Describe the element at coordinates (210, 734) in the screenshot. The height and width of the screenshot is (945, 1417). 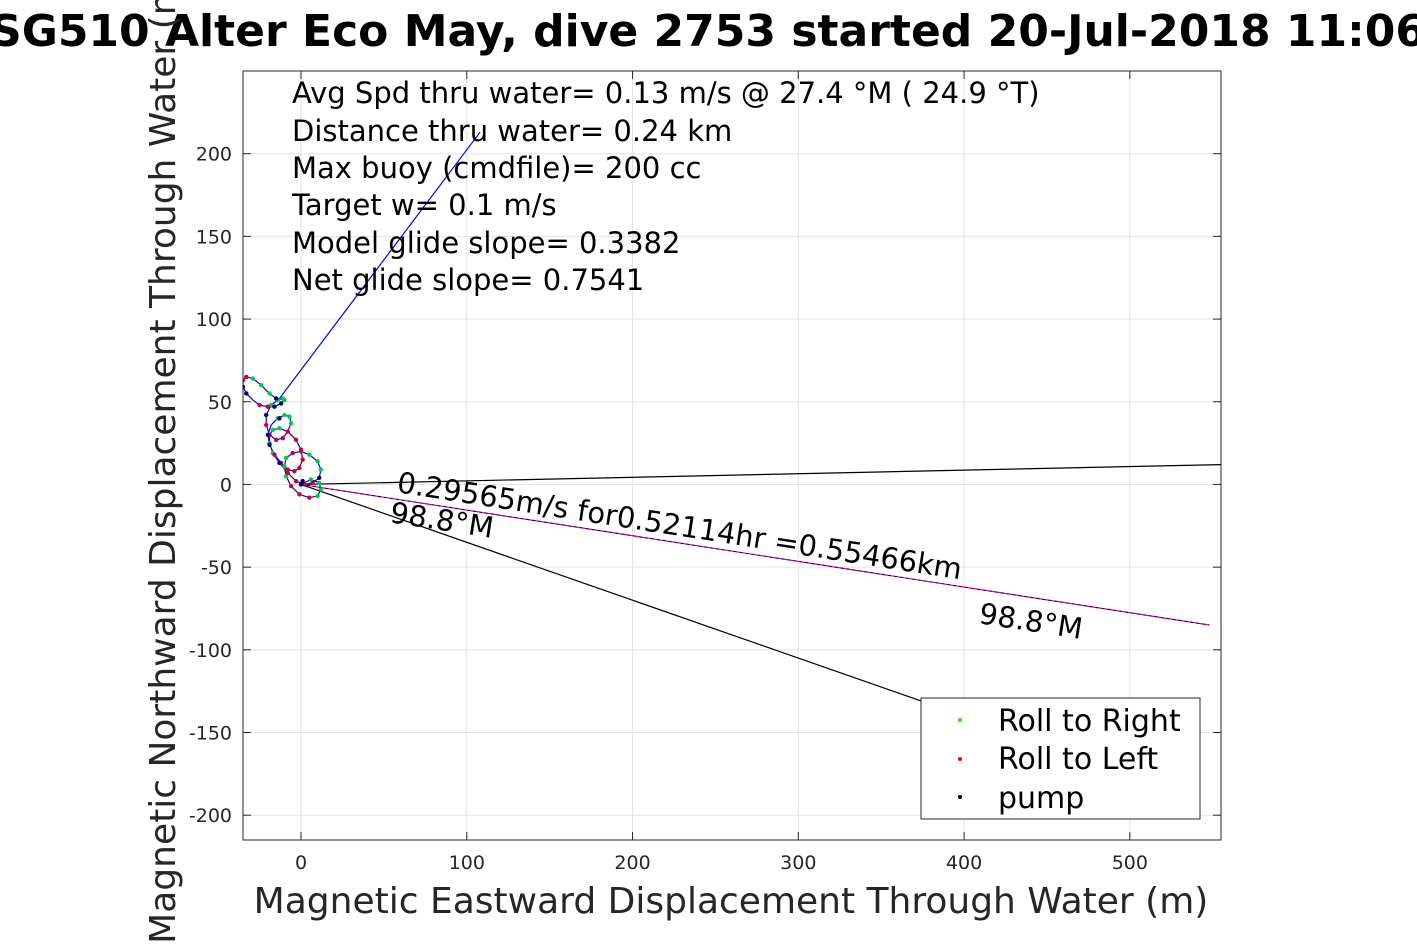
I see `y-tick-label: -150` at that location.